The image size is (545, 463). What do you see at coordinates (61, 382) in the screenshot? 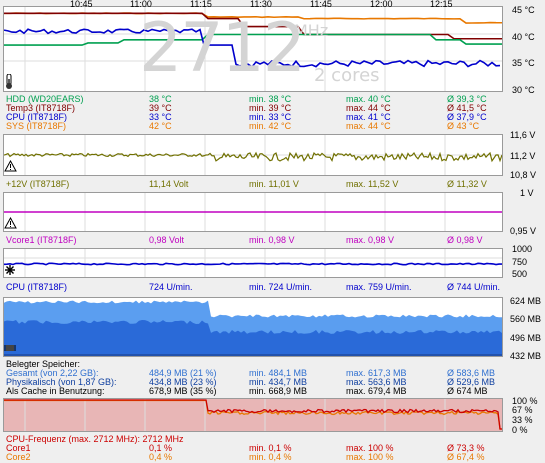
I see `memory-name: Physikalisch (von 1,87 GB):` at bounding box center [61, 382].